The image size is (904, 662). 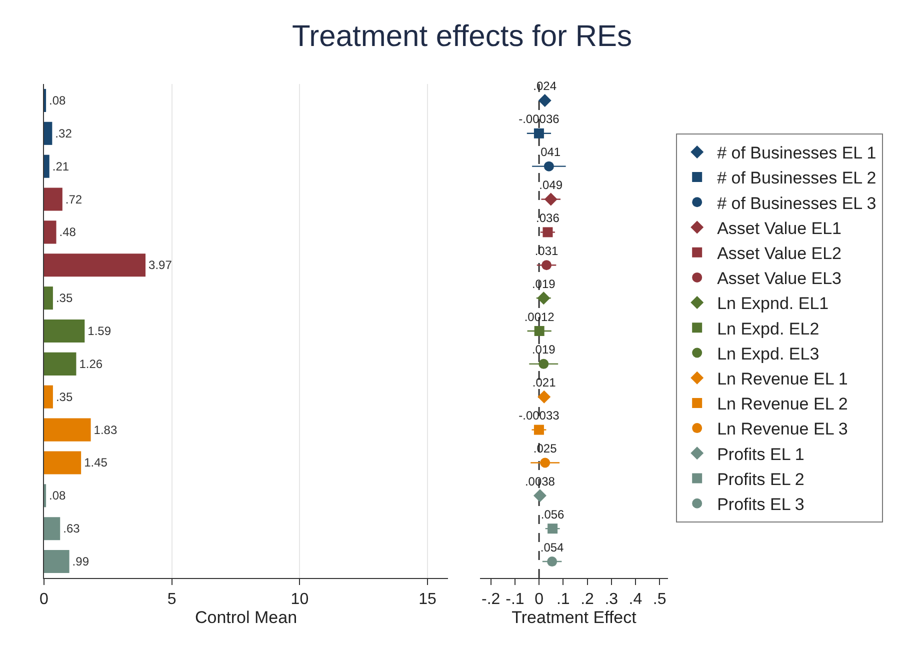 What do you see at coordinates (539, 317) in the screenshot?
I see `data-label: .0012` at bounding box center [539, 317].